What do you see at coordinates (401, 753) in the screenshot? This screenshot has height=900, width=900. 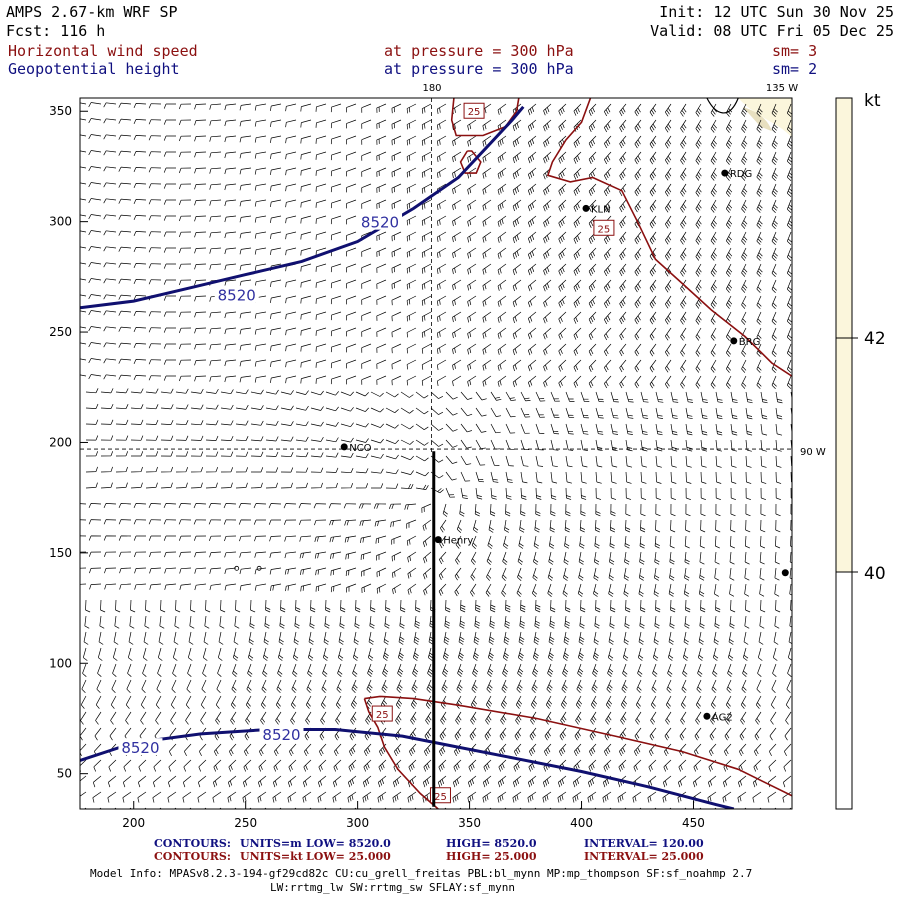 I see `speed-contour-south-inner` at bounding box center [401, 753].